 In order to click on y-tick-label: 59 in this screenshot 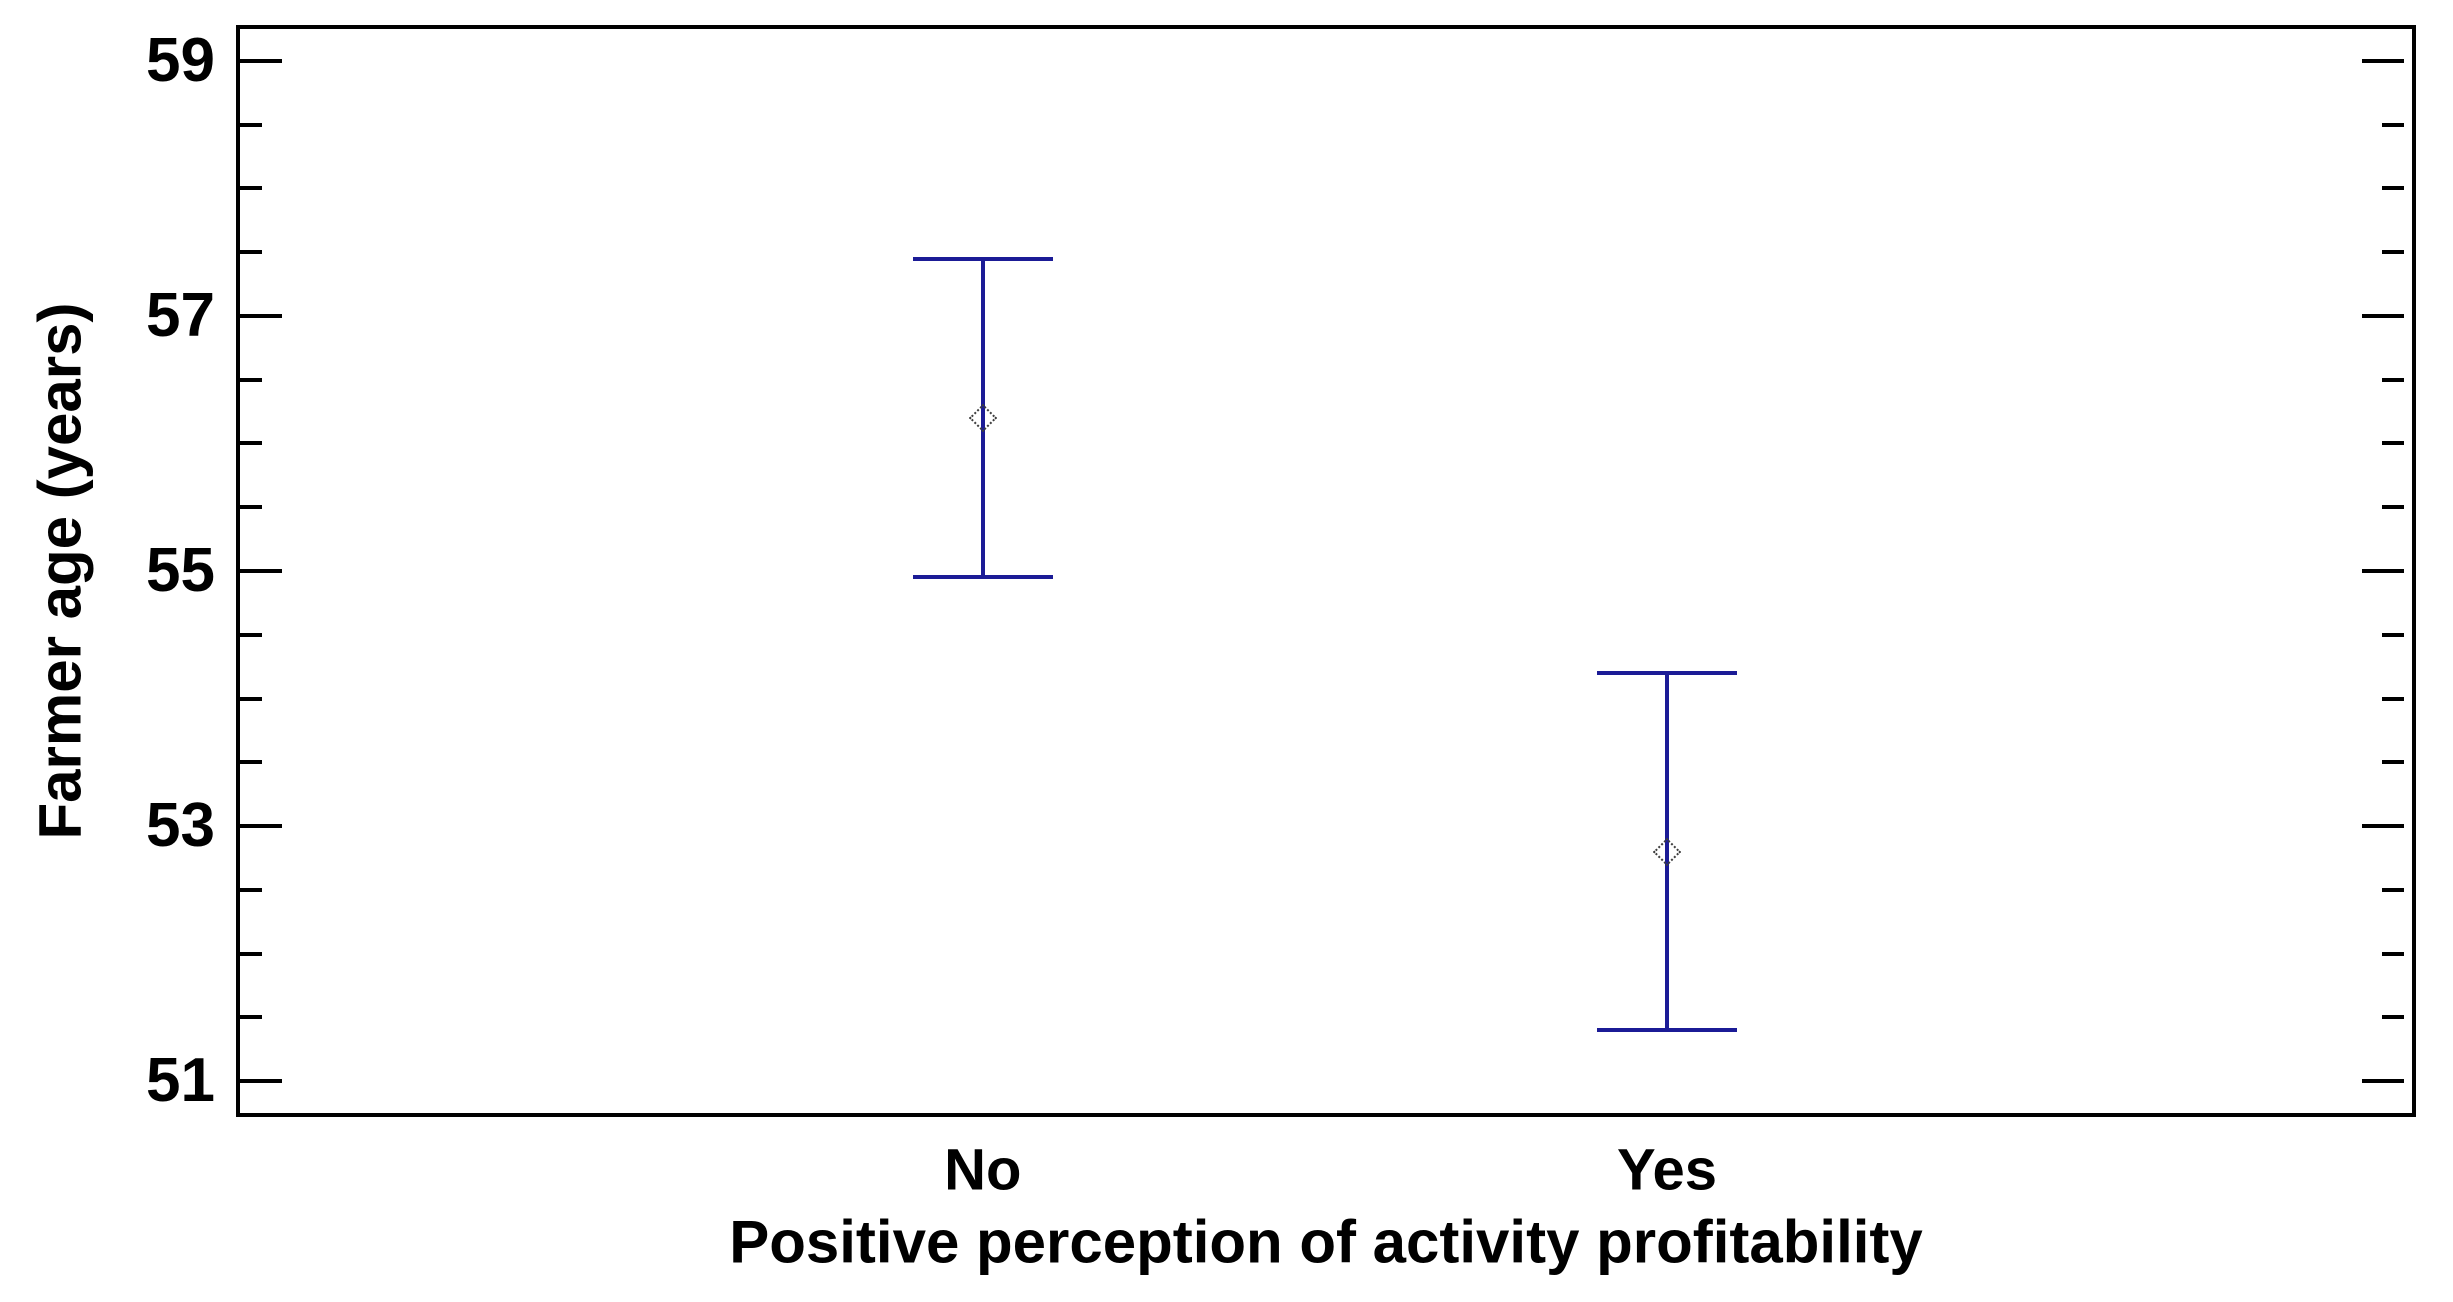, I will do `click(180, 60)`.